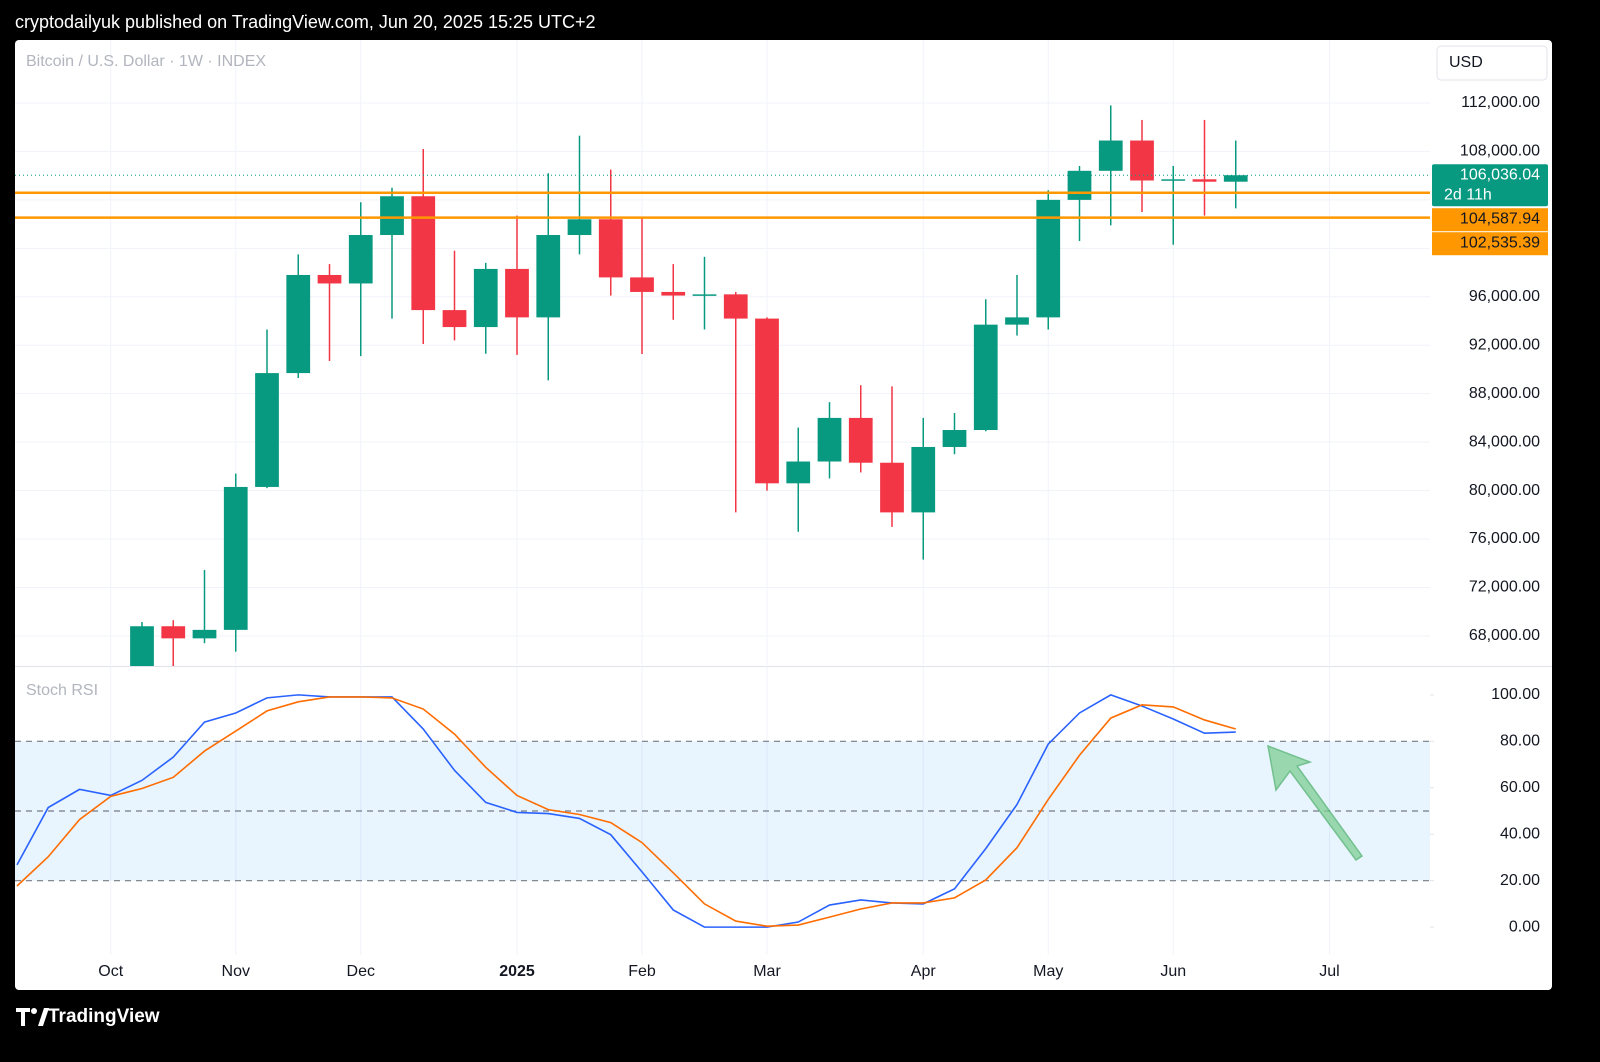 The image size is (1600, 1062). What do you see at coordinates (642, 971) in the screenshot?
I see `x-tick-label: Feb` at bounding box center [642, 971].